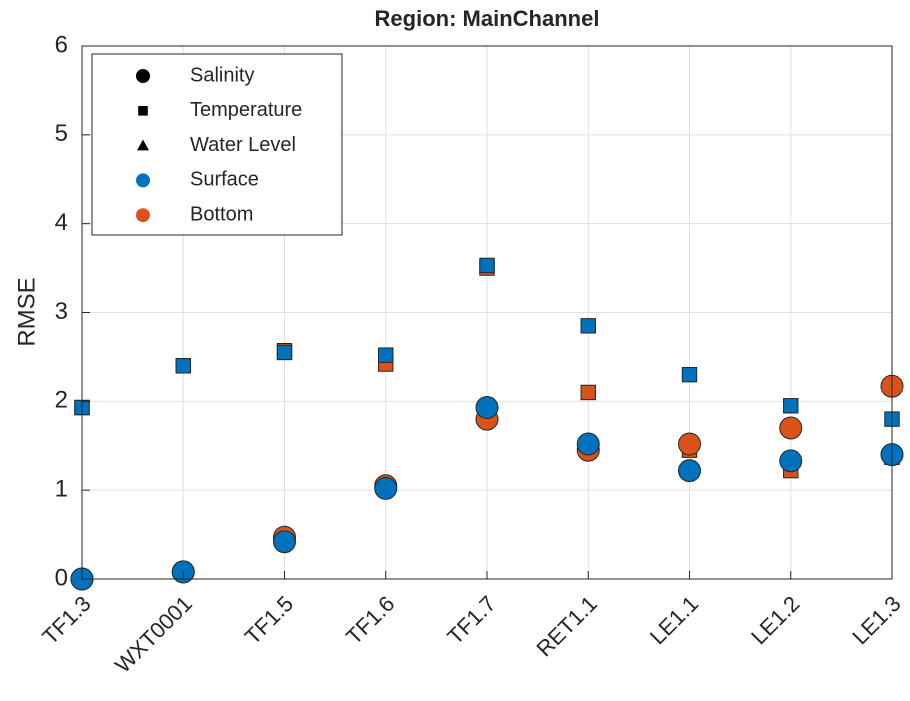  What do you see at coordinates (370, 620) in the screenshot?
I see `x-tick-label: TF1.6` at bounding box center [370, 620].